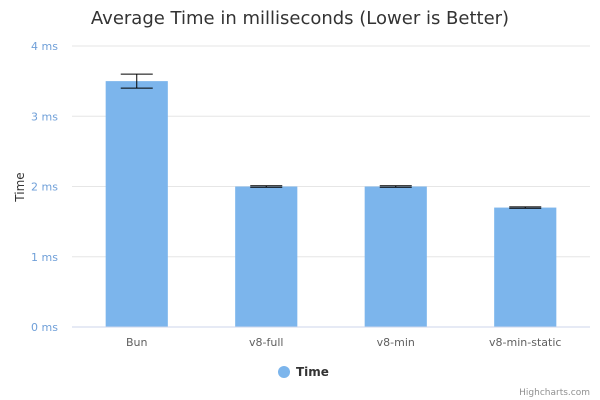 Image resolution: width=600 pixels, height=400 pixels. Describe the element at coordinates (44, 257) in the screenshot. I see `y-tick-label: 1 ms` at that location.